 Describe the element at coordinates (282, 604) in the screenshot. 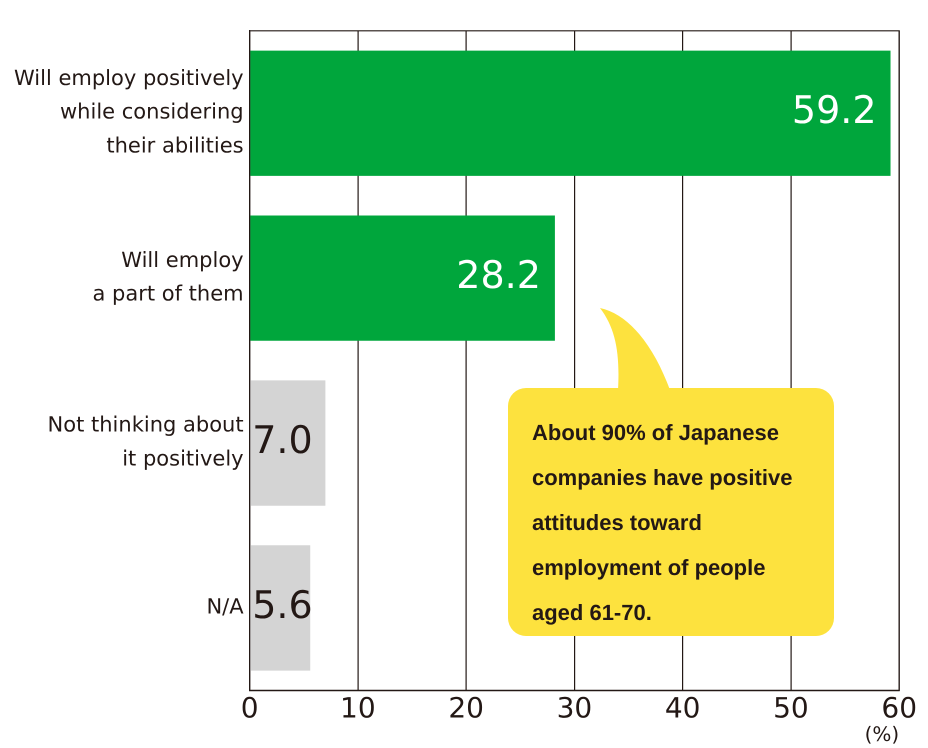

I see `data-label: 5.6` at that location.